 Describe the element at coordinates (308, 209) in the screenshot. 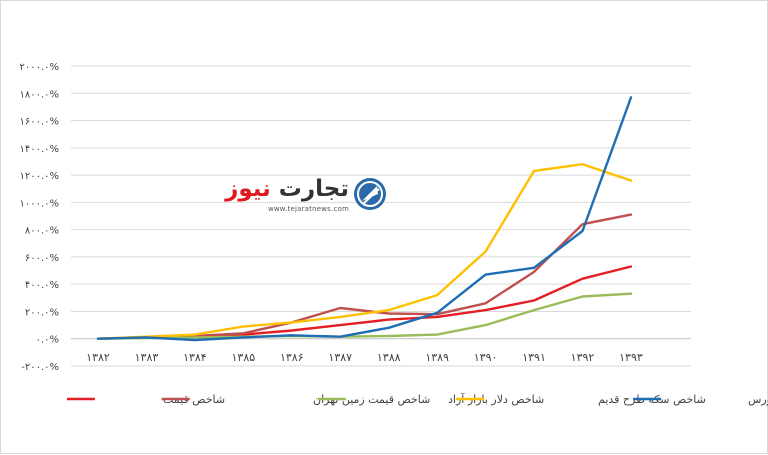

I see `logo-url: www.tejaratnews.com` at that location.